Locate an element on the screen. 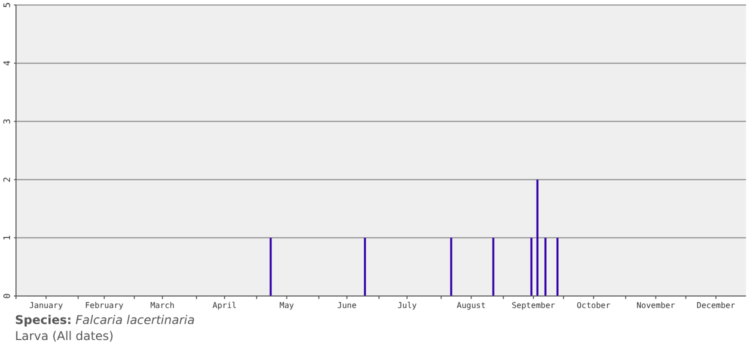 The height and width of the screenshot is (350, 755). x-tick-label: October is located at coordinates (593, 305).